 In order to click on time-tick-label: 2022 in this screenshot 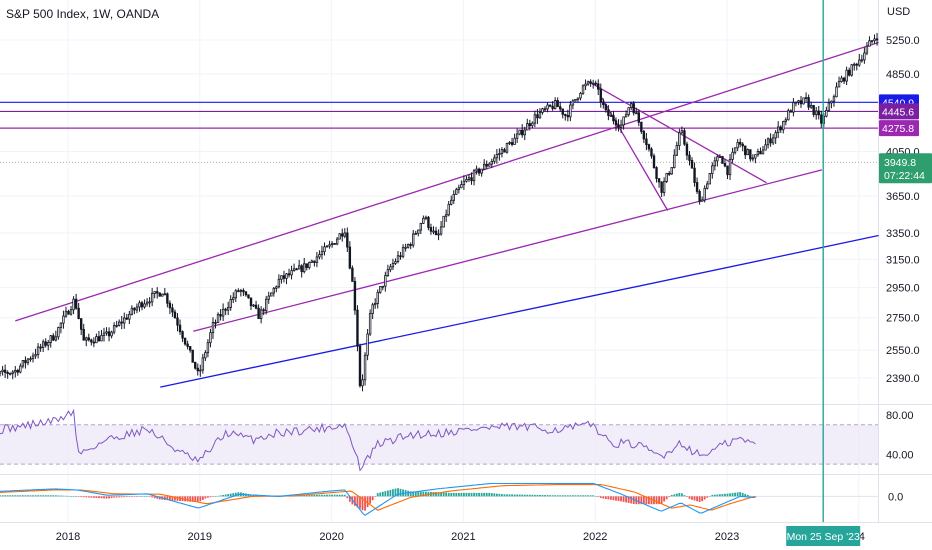, I will do `click(595, 537)`.